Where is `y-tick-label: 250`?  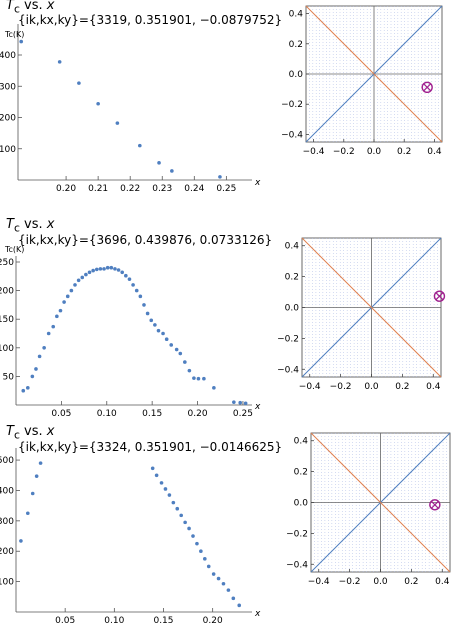 y-tick-label: 250 is located at coordinates (7, 263).